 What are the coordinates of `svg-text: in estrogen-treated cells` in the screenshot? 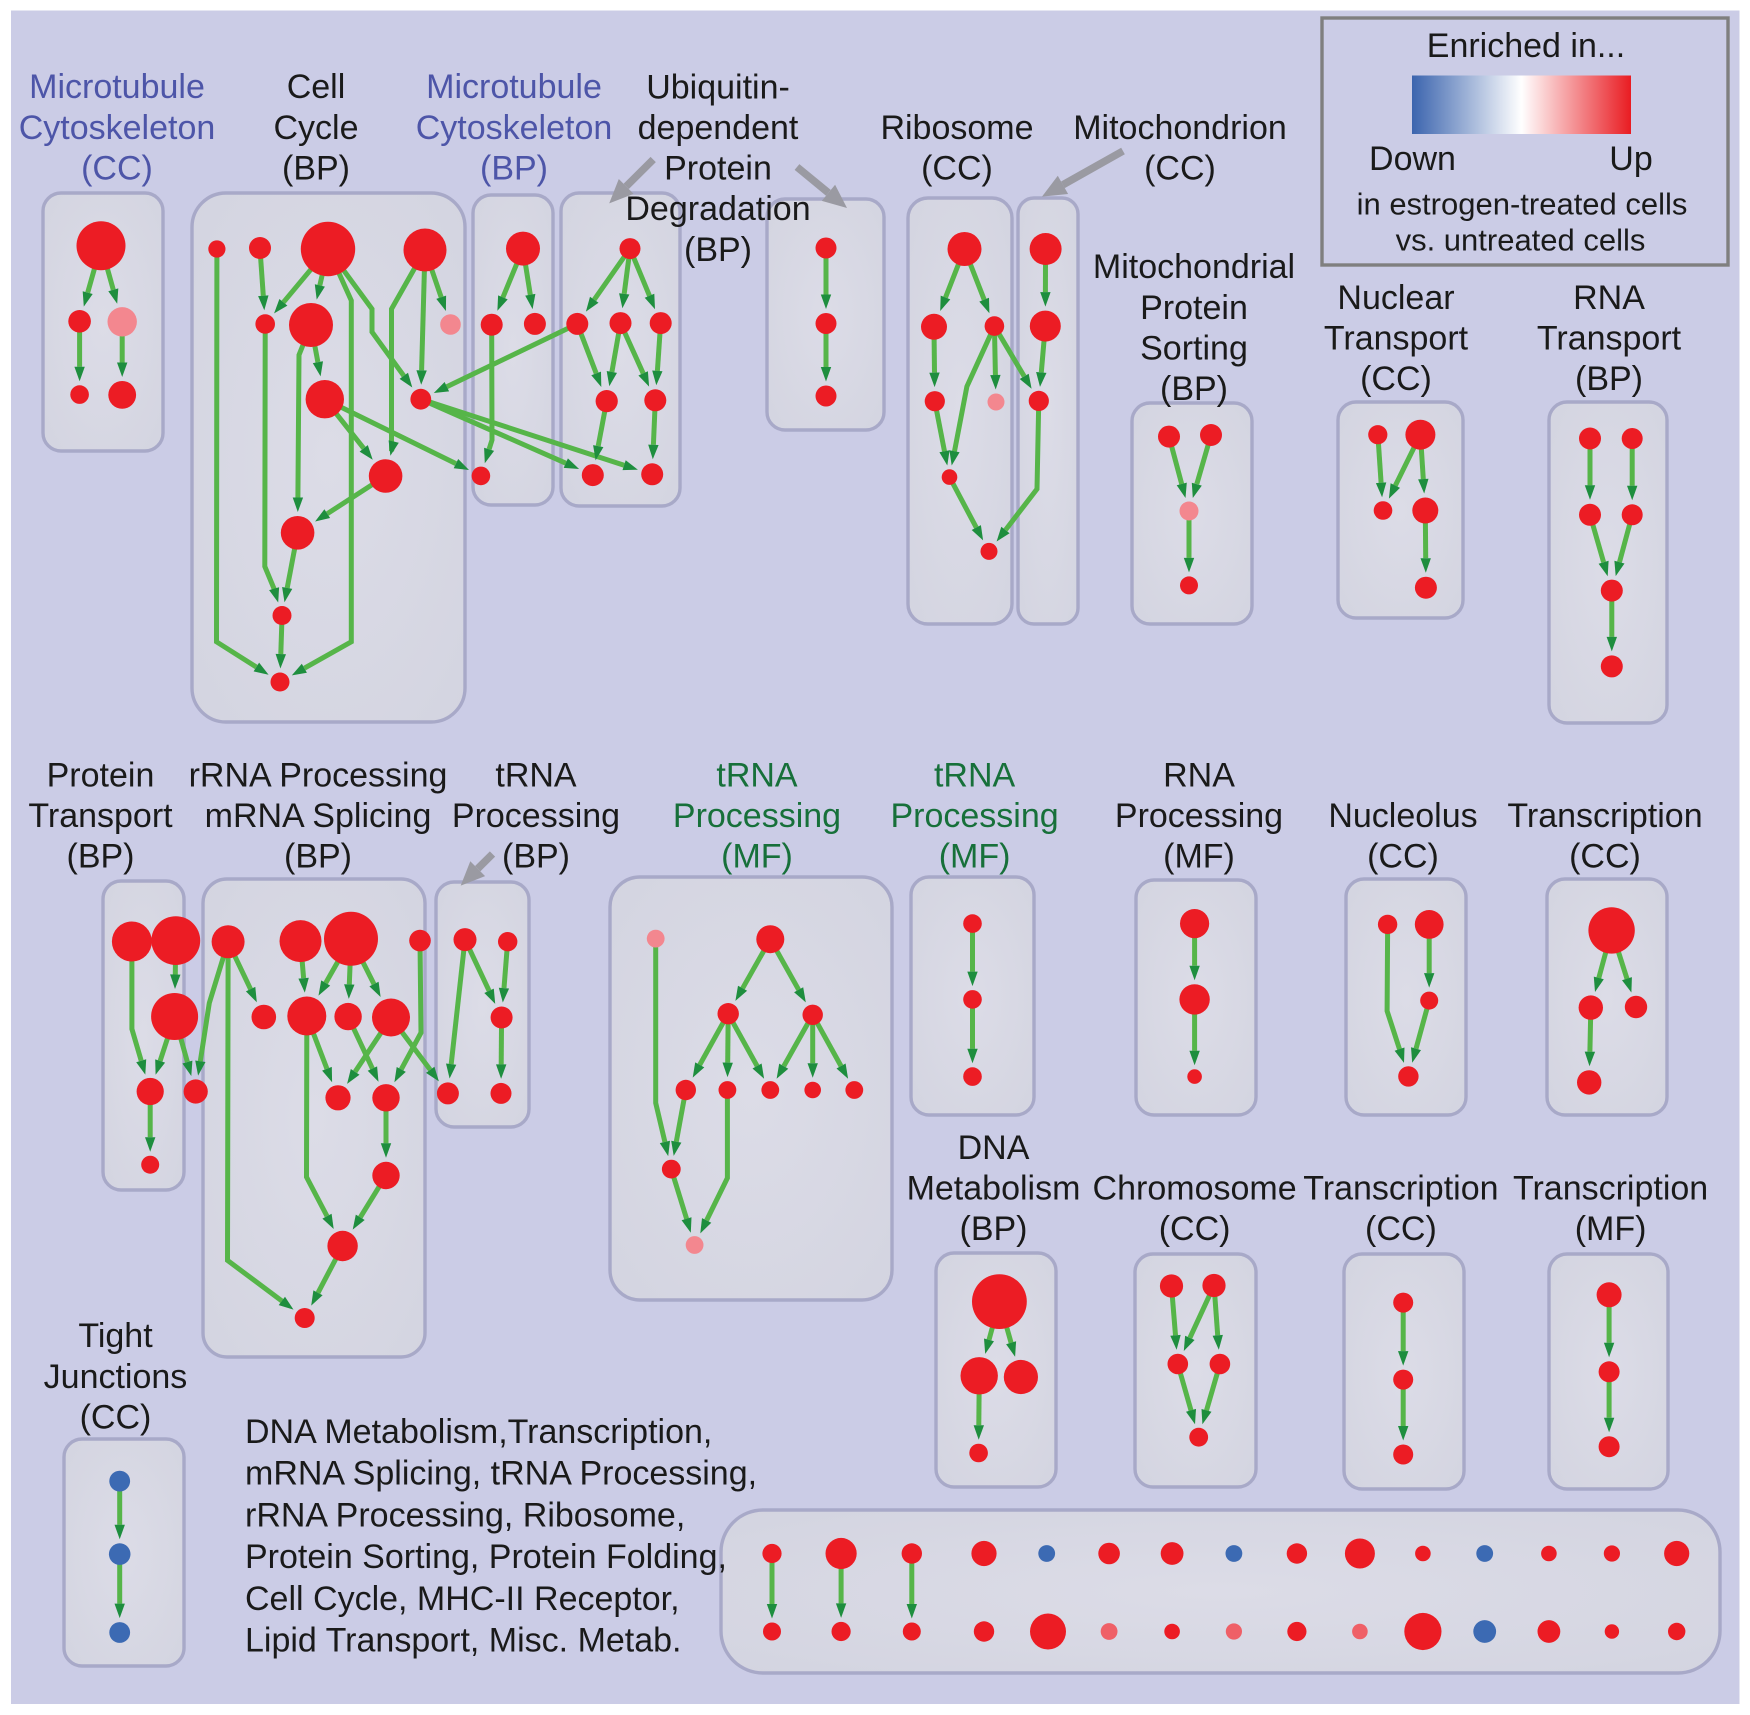 It's located at (1522, 204).